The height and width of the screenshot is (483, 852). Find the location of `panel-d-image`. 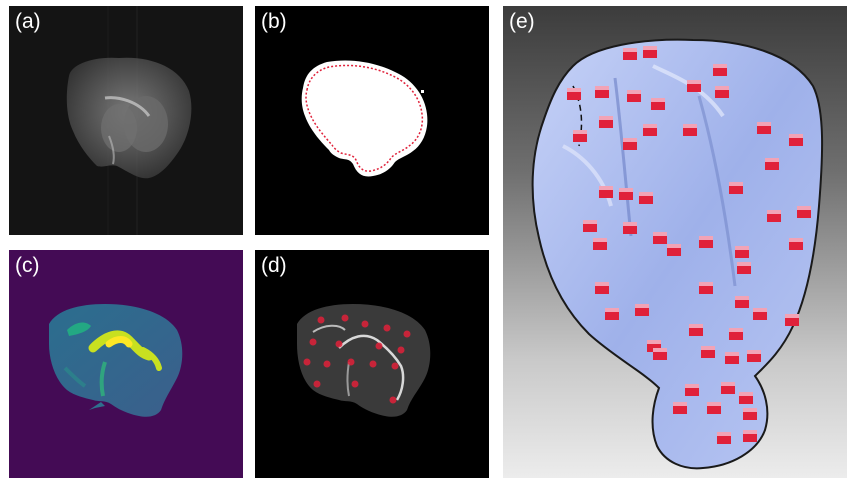

panel-d-image is located at coordinates (364, 360).